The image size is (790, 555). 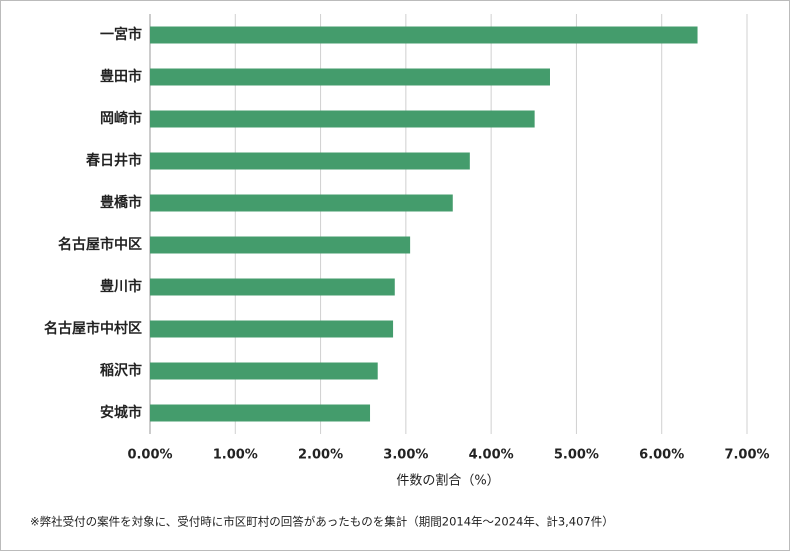 What do you see at coordinates (235, 455) in the screenshot?
I see `x-tick-label: 1.00%` at bounding box center [235, 455].